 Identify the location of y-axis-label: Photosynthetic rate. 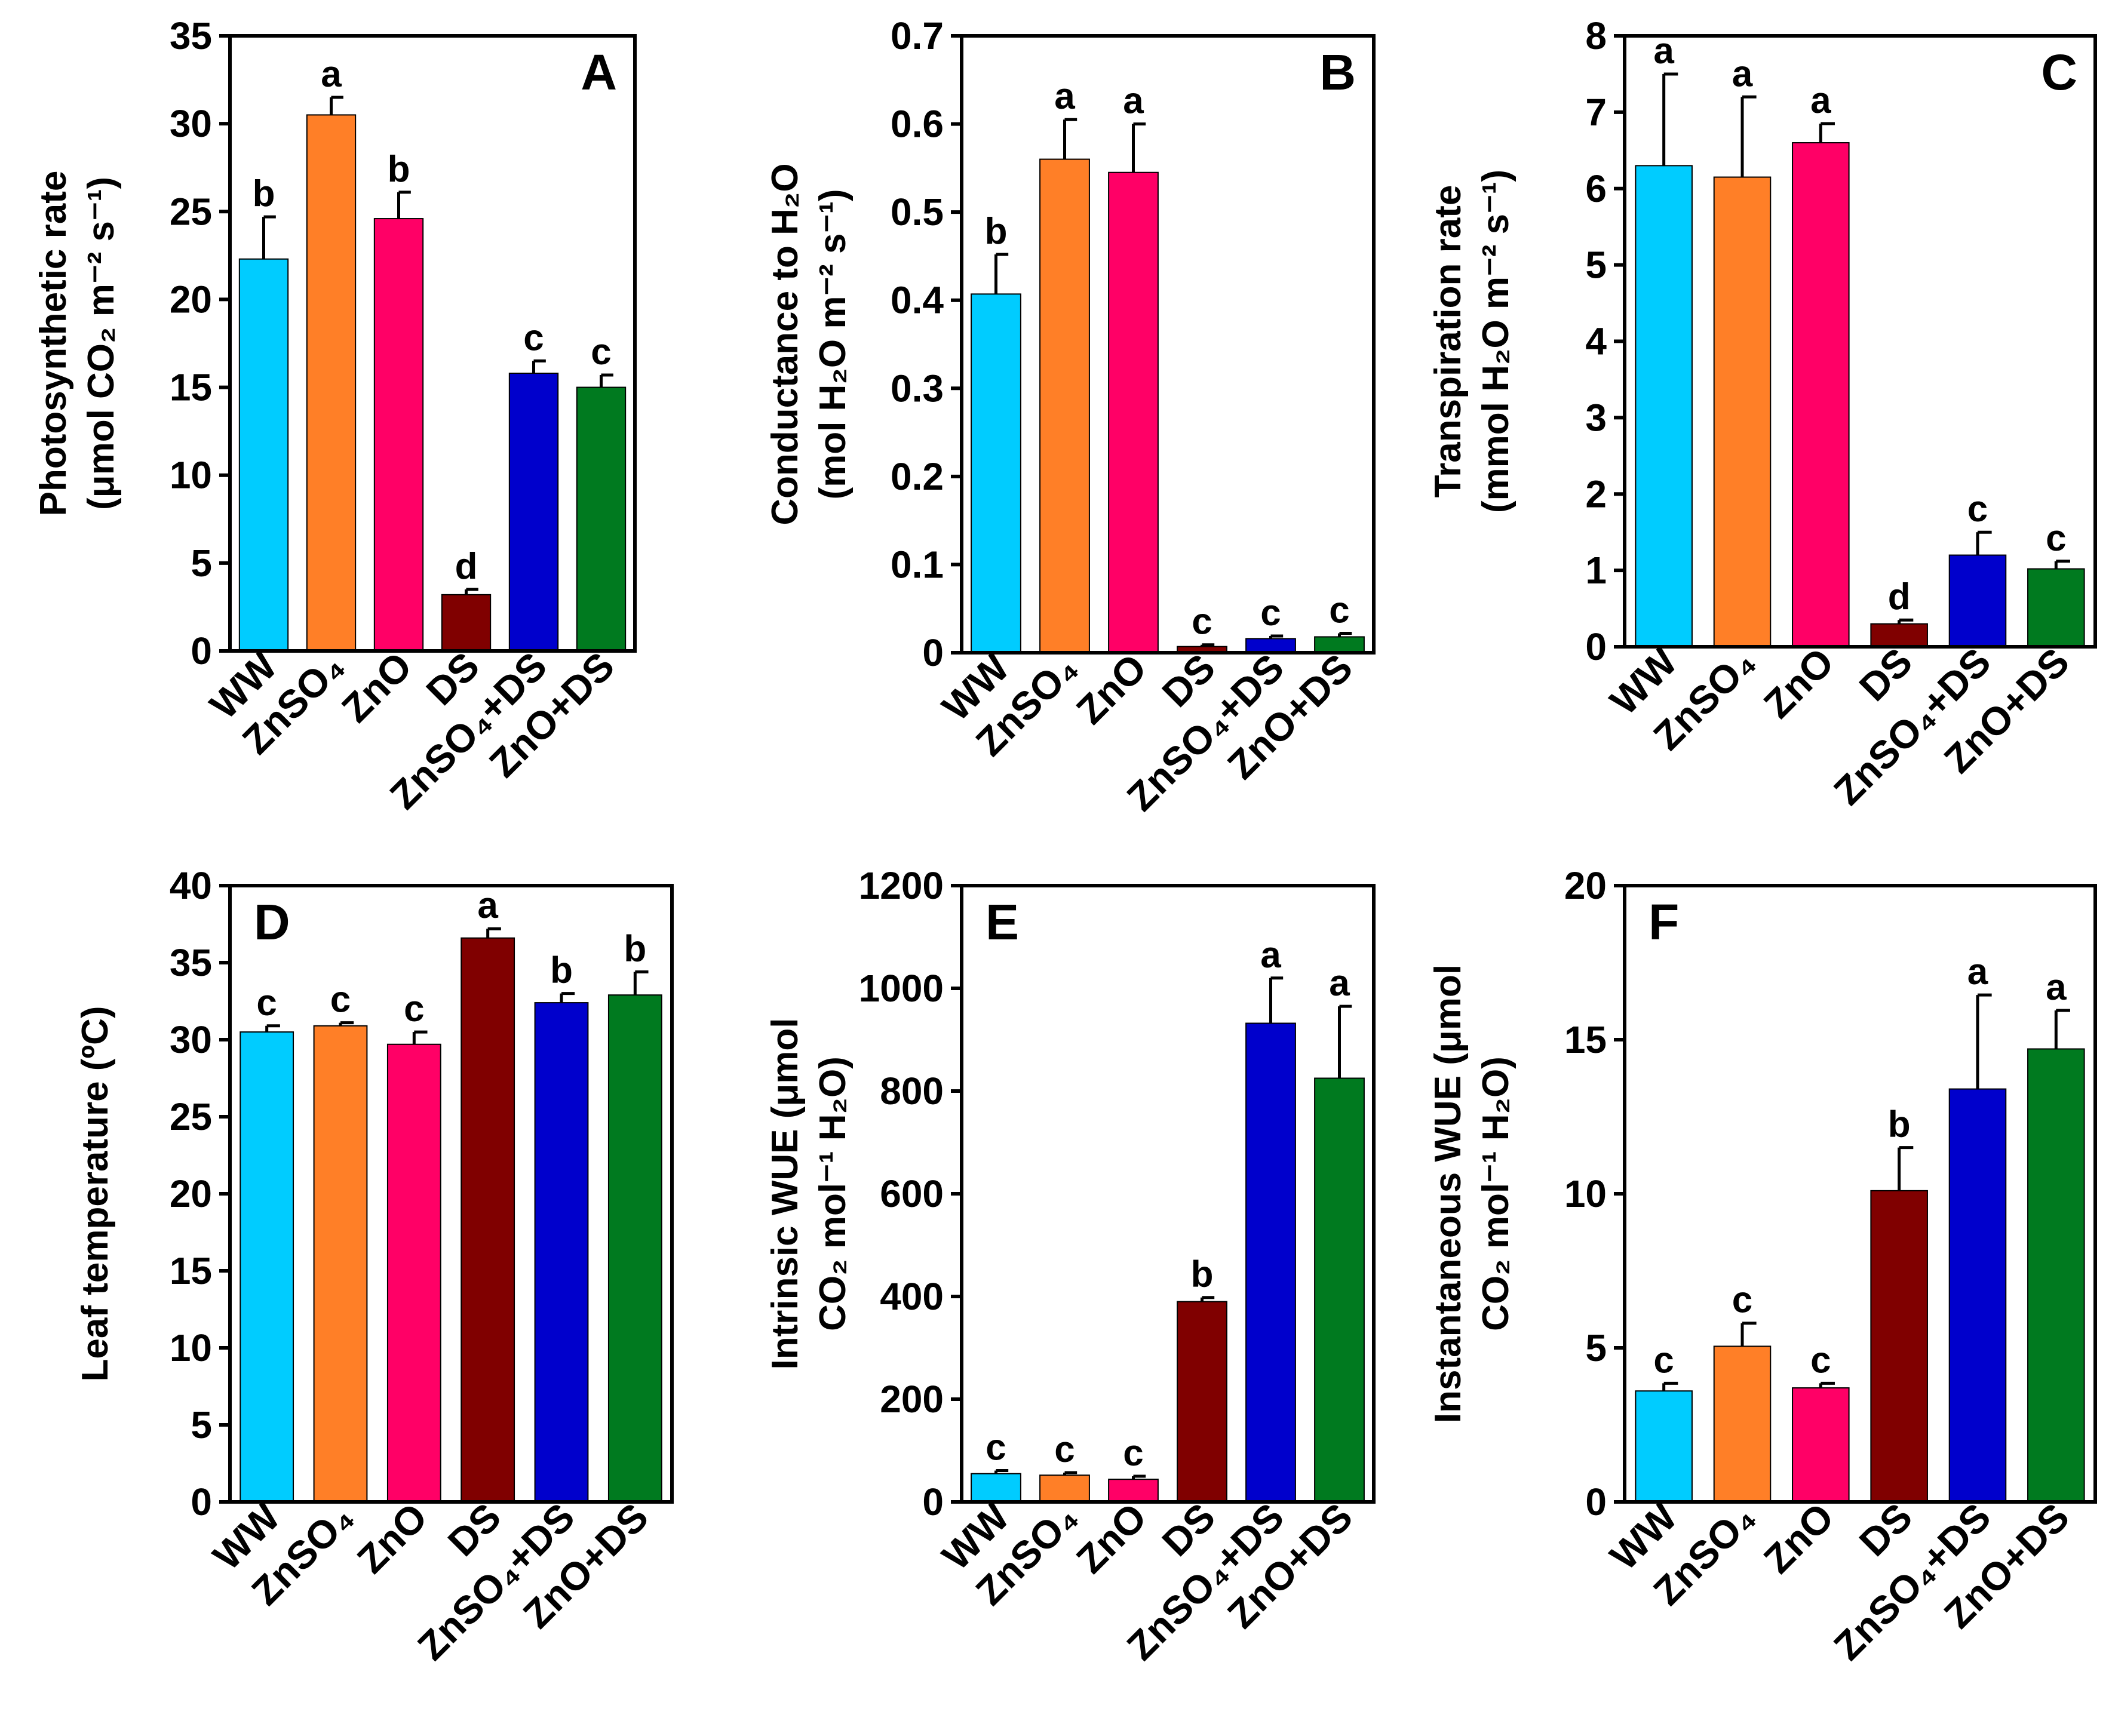
(53, 344).